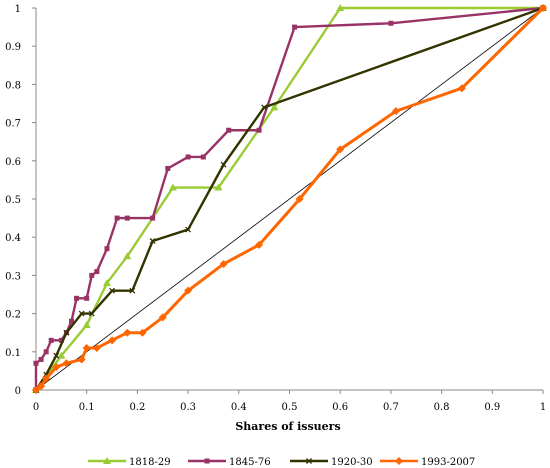  Describe the element at coordinates (13, 315) in the screenshot. I see `y-tick-label: 0.2` at that location.